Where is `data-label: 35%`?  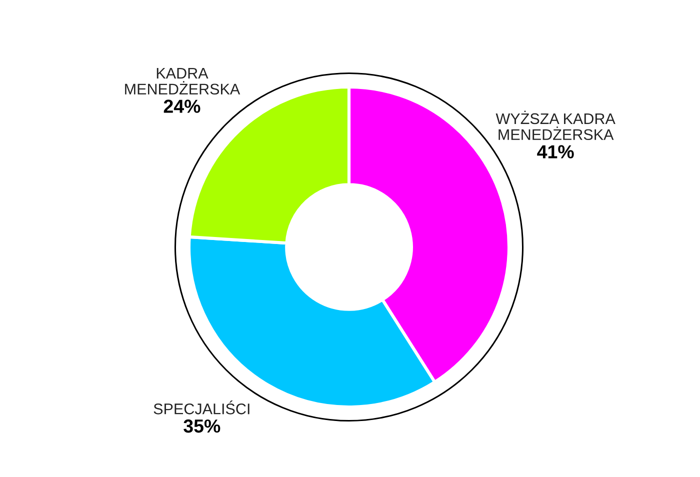
data-label: 35% is located at coordinates (202, 426).